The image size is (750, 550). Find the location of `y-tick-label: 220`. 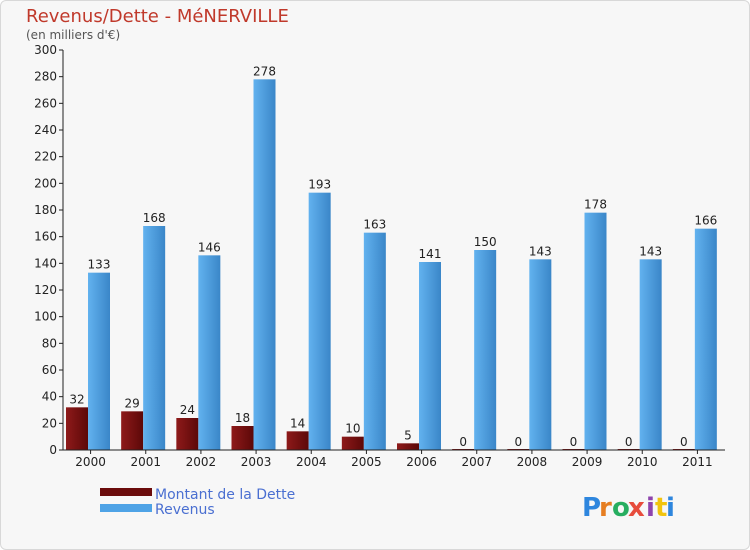

y-tick-label: 220 is located at coordinates (45, 157).